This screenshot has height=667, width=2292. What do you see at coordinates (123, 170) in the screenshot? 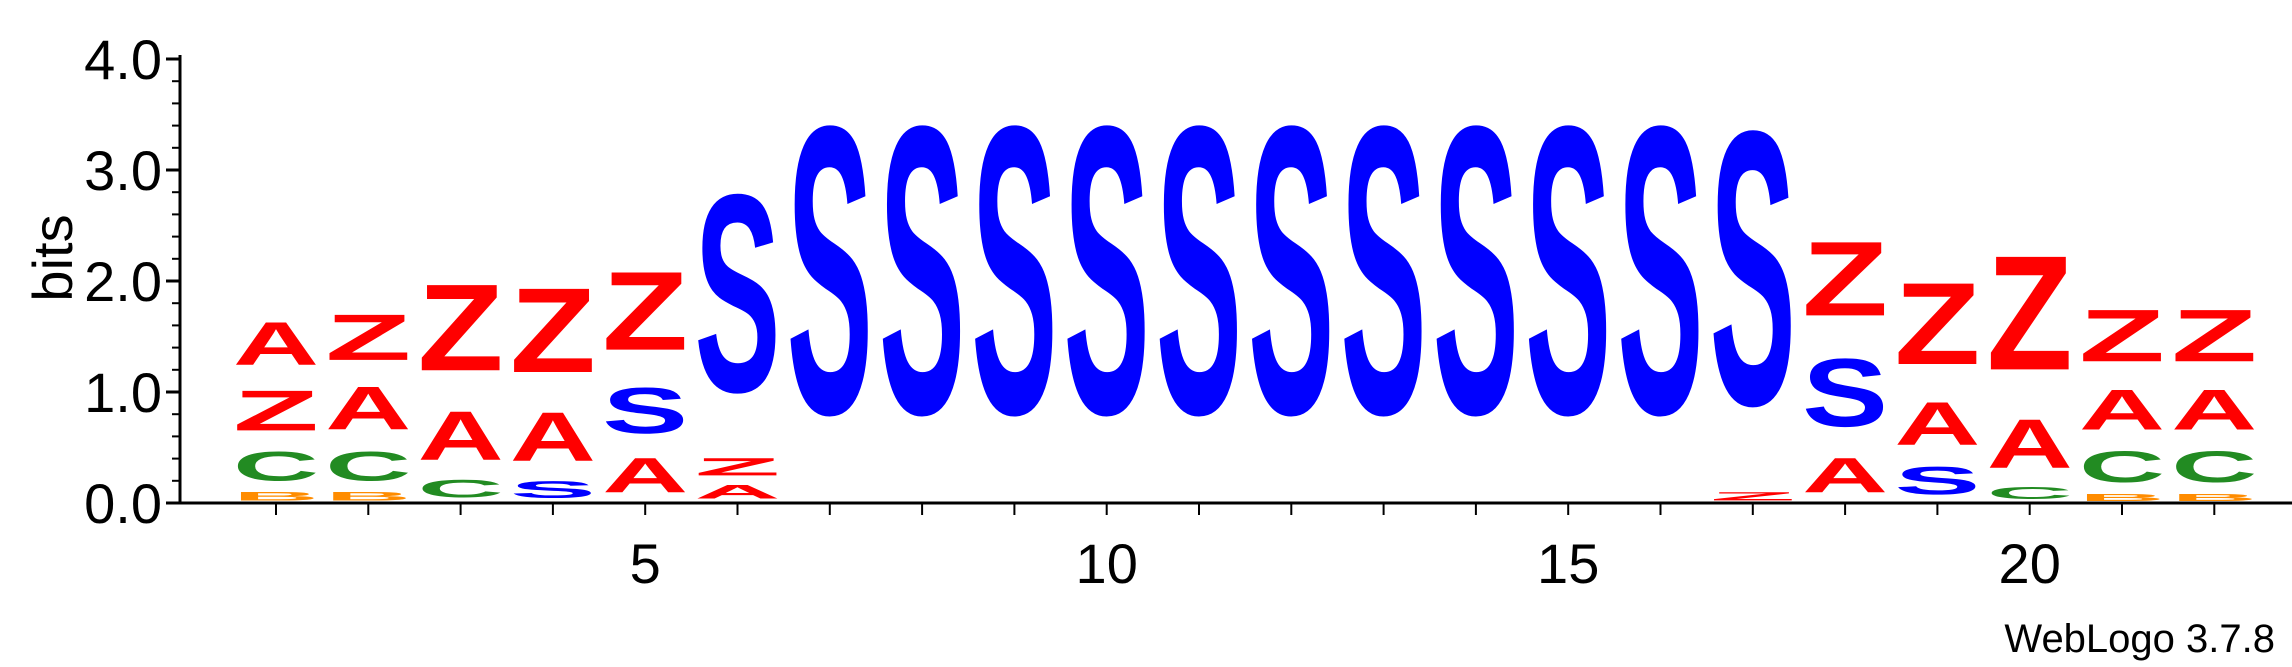
I see `y-tick-label: 3.0` at bounding box center [123, 170].